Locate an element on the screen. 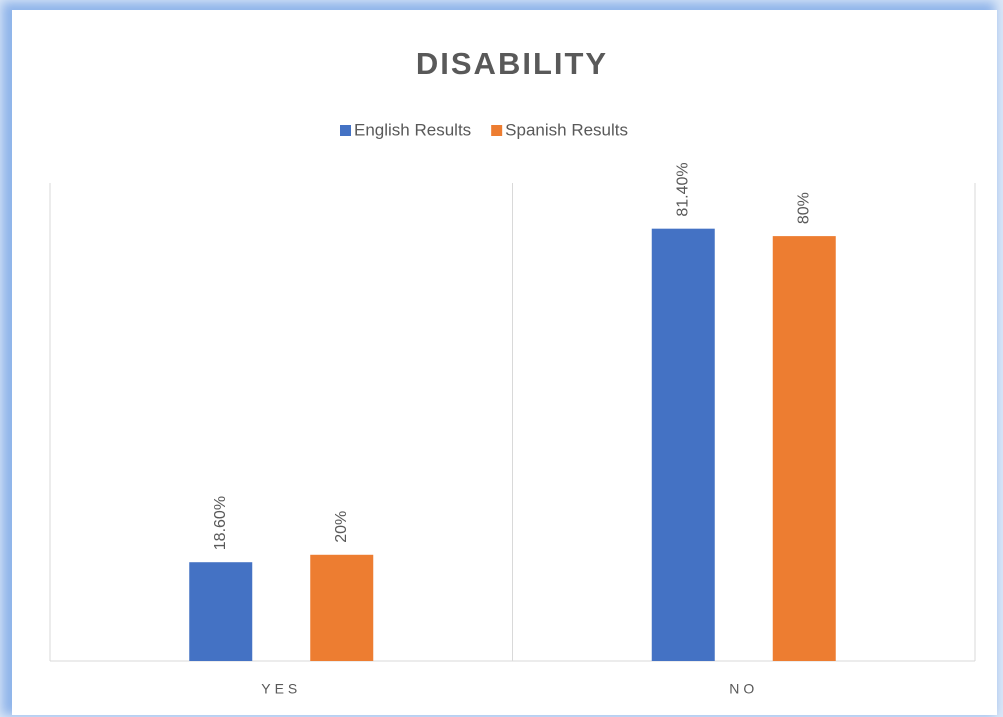 The height and width of the screenshot is (717, 1003). data-label: 20% is located at coordinates (341, 527).